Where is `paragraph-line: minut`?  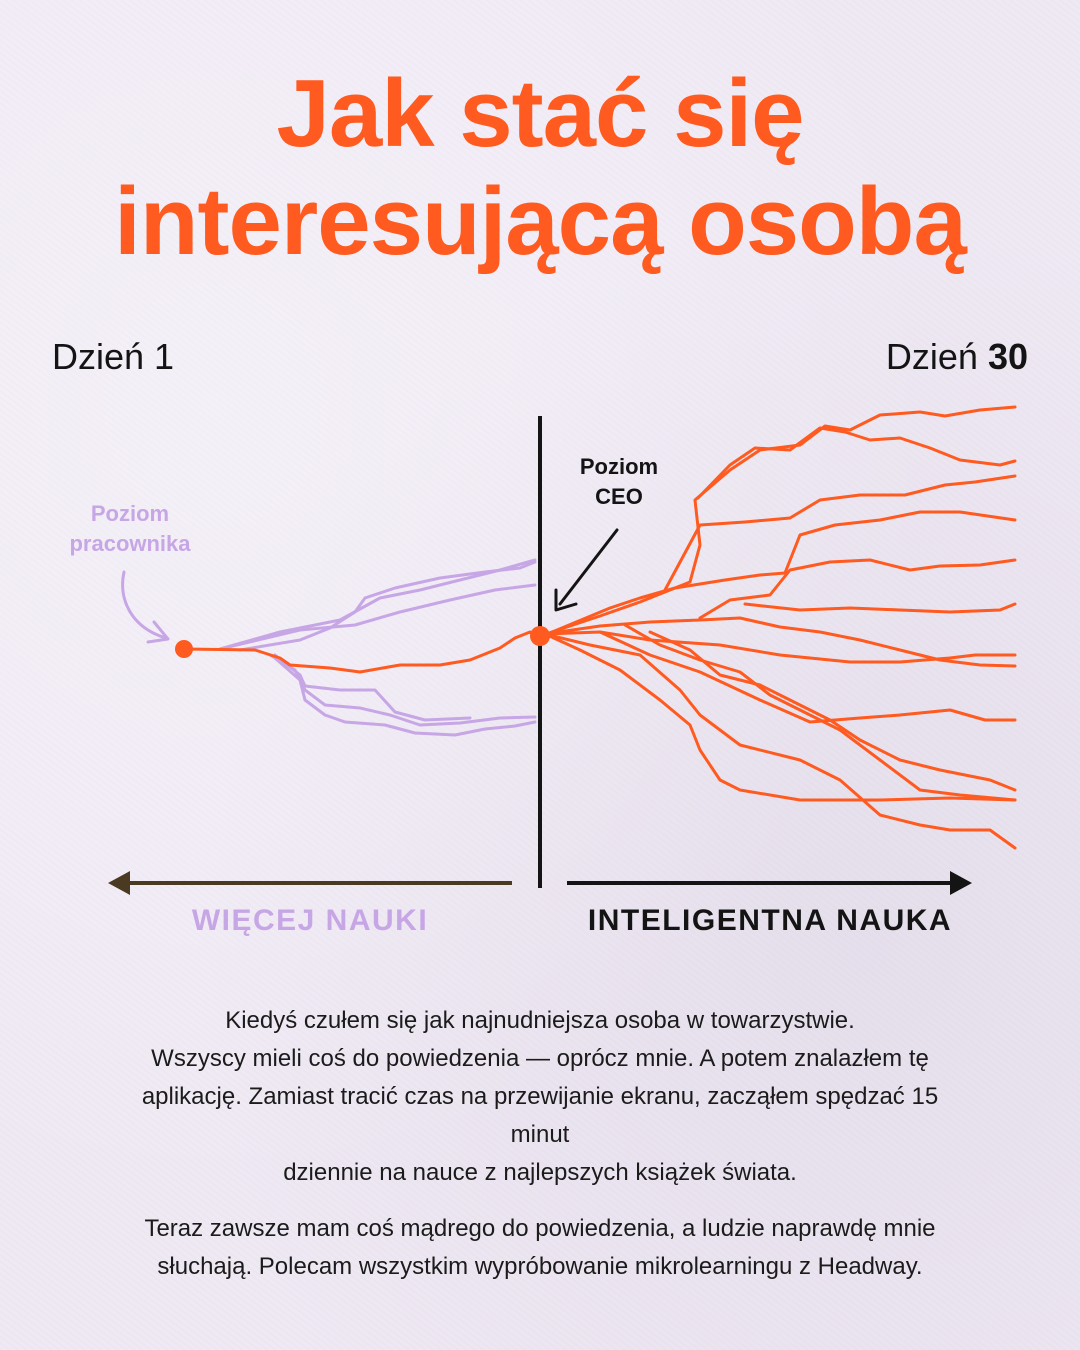
paragraph-line: minut is located at coordinates (540, 1134).